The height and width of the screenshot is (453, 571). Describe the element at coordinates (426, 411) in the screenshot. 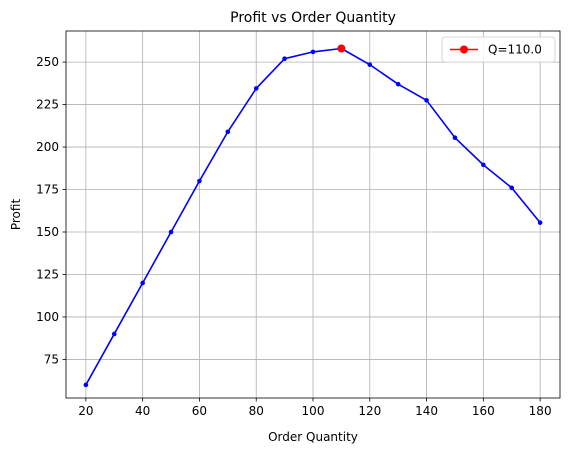

I see `x-tick-label: 140` at that location.